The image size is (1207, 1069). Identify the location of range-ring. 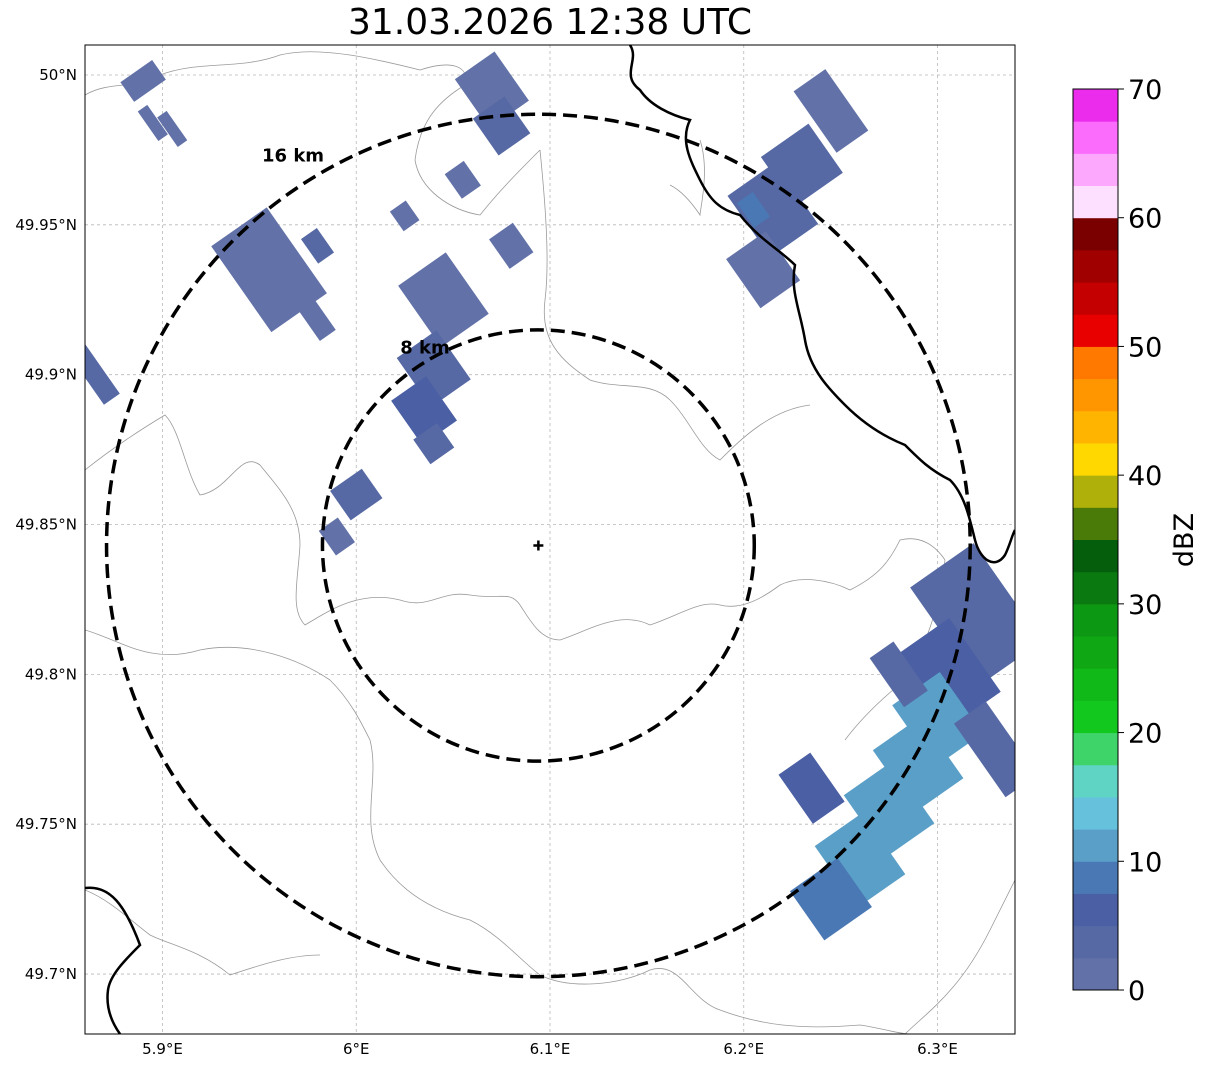
(538, 545).